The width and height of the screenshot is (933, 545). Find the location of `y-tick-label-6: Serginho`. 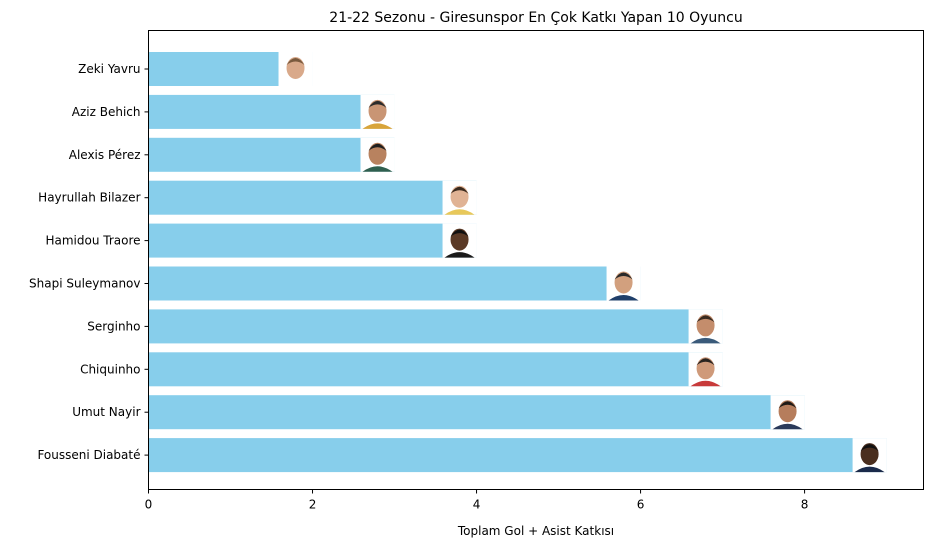

y-tick-label-6: Serginho is located at coordinates (113, 326).